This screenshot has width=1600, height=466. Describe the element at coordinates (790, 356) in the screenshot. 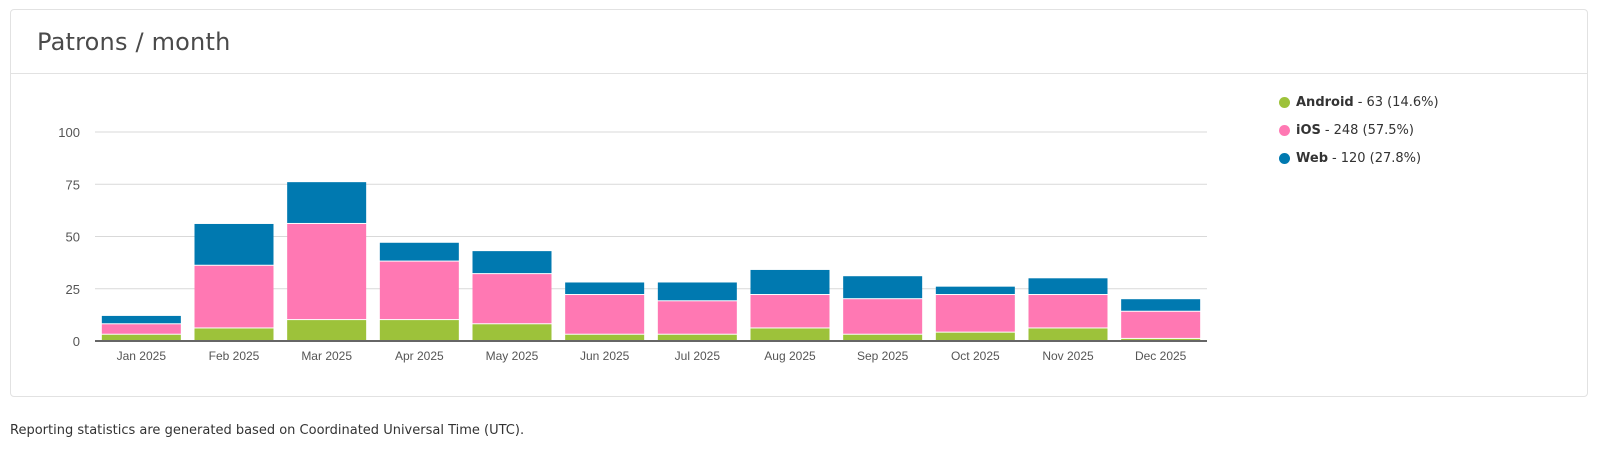

I see `x-tick-label: Aug 2025` at that location.